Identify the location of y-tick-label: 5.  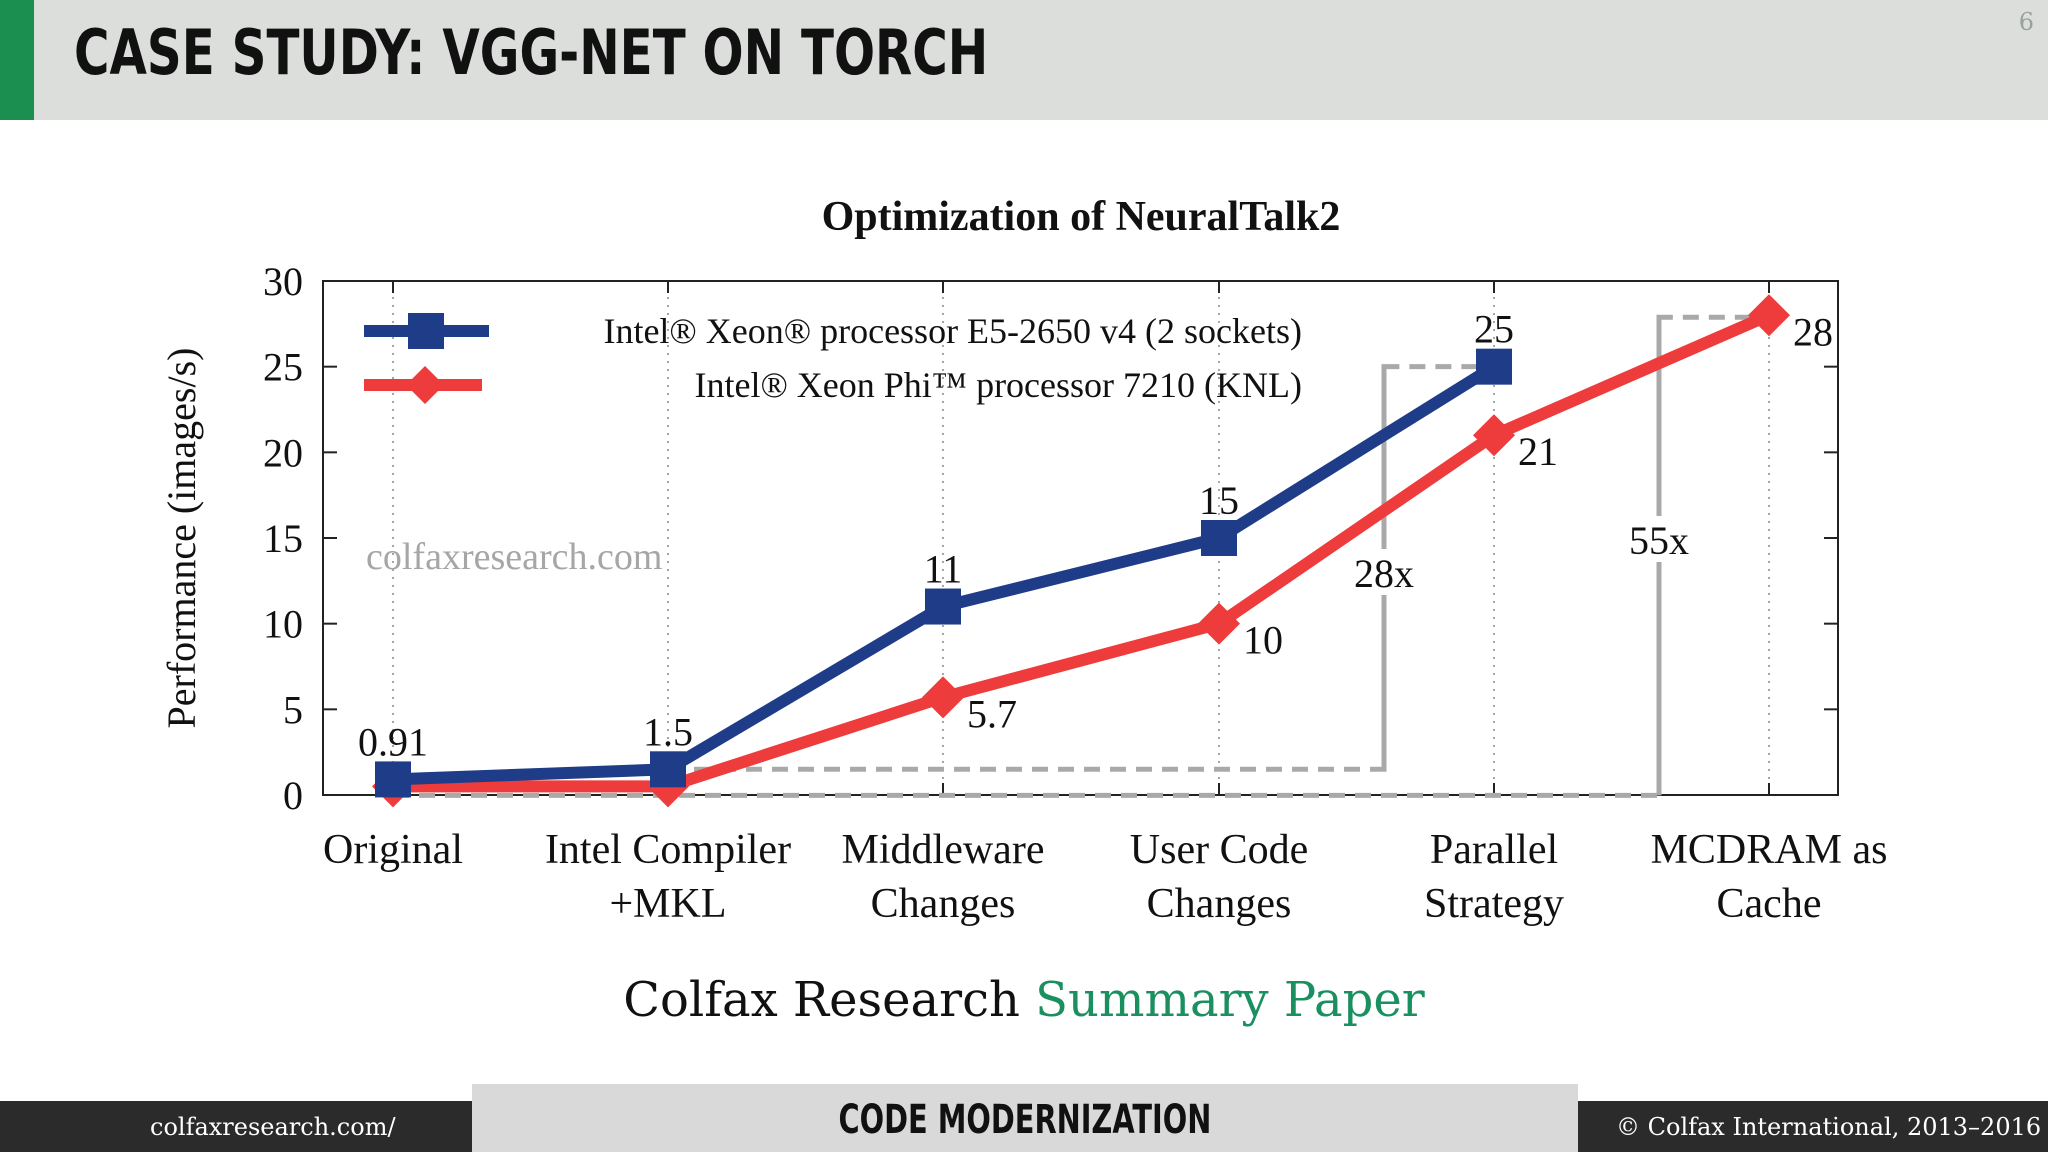
(293, 709).